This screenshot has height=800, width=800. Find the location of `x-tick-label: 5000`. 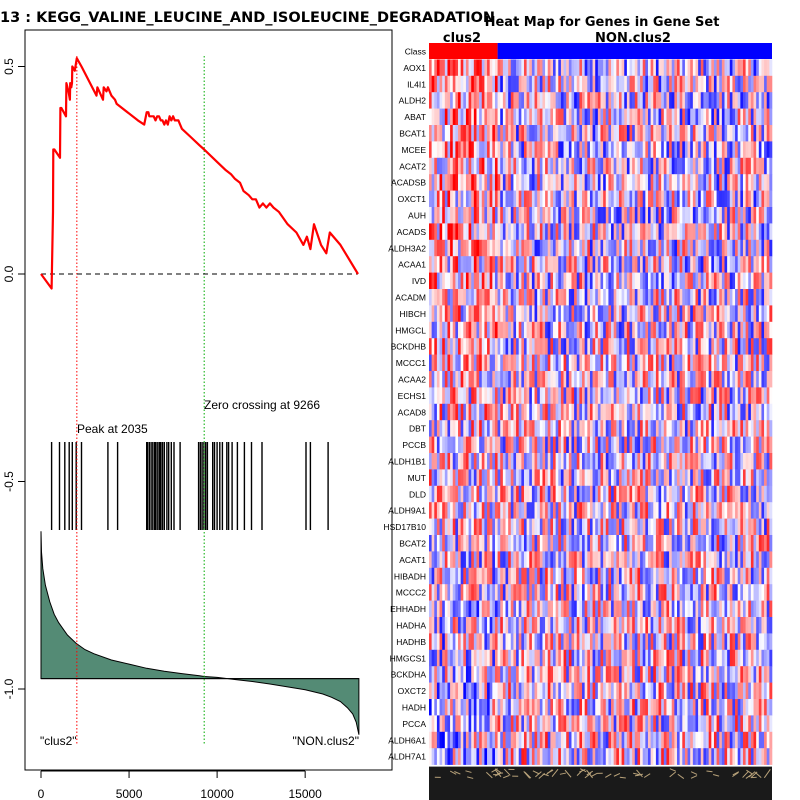

x-tick-label: 5000 is located at coordinates (129, 793).